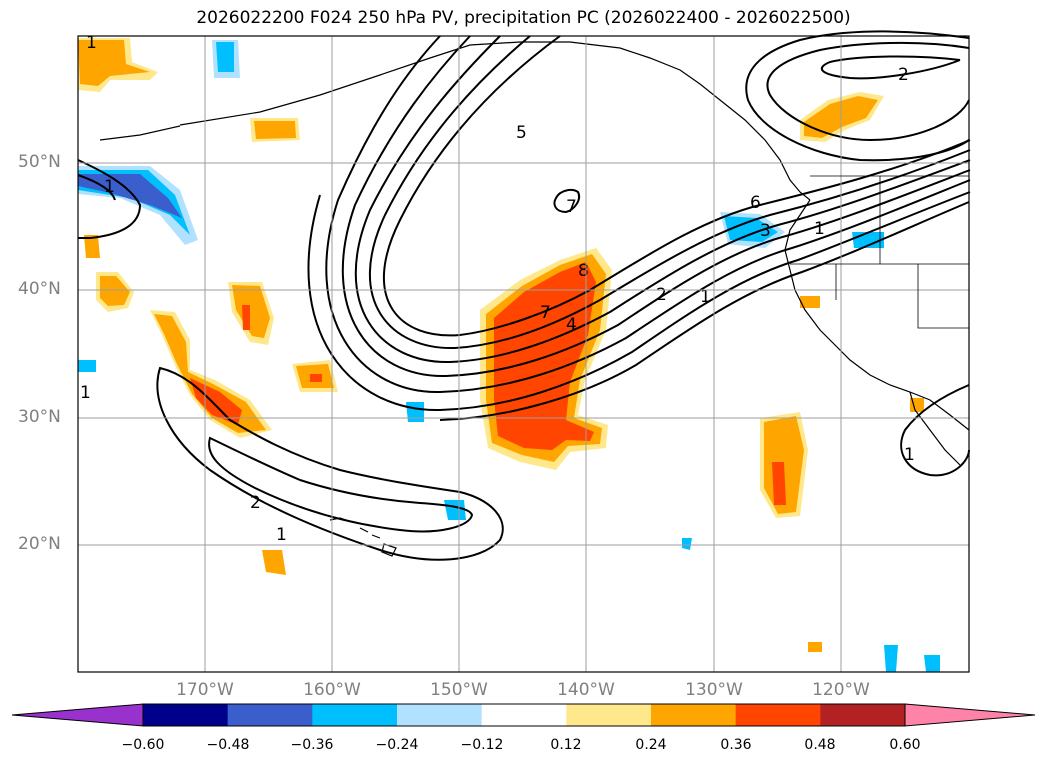 This screenshot has height=765, width=1047. I want to click on lon-label: 160°W, so click(332, 690).